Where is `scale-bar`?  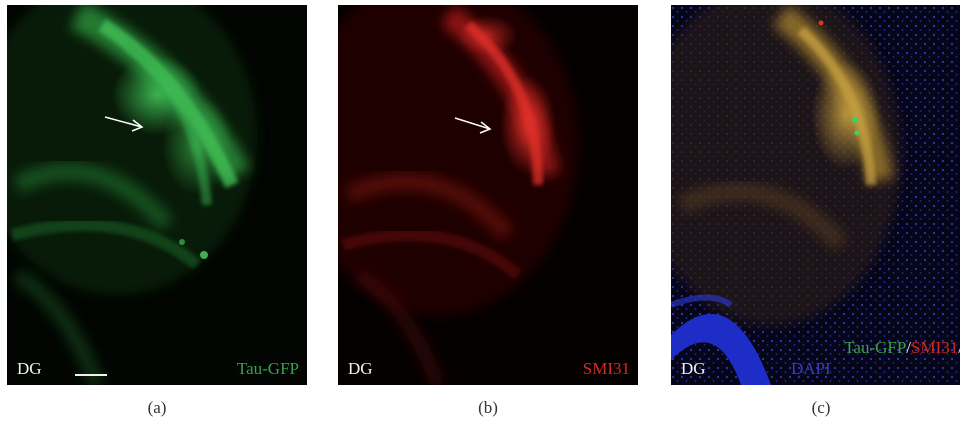
scale-bar is located at coordinates (91, 375).